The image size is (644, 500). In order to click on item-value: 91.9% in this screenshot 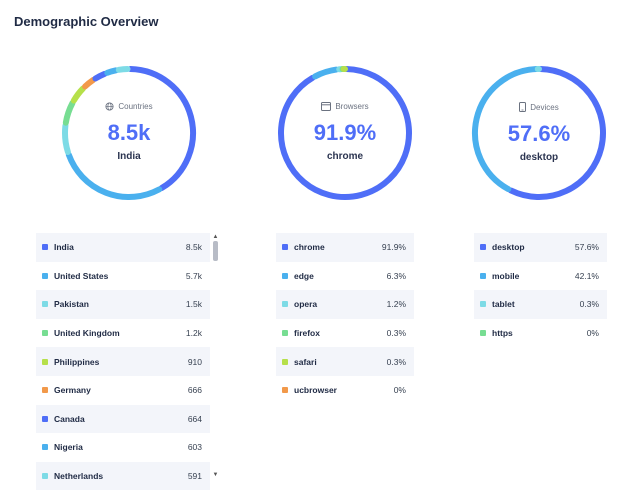, I will do `click(393, 247)`.